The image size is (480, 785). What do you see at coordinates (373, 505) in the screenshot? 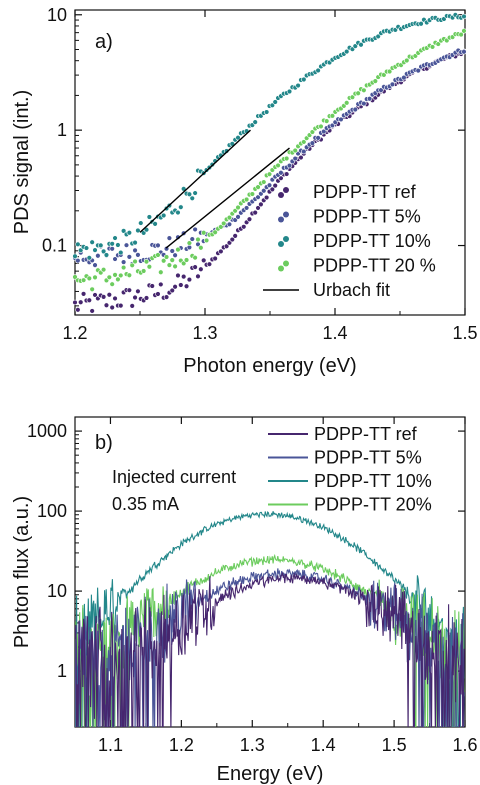
I see `b-legend-label: PDPP-TT 20%` at bounding box center [373, 505].